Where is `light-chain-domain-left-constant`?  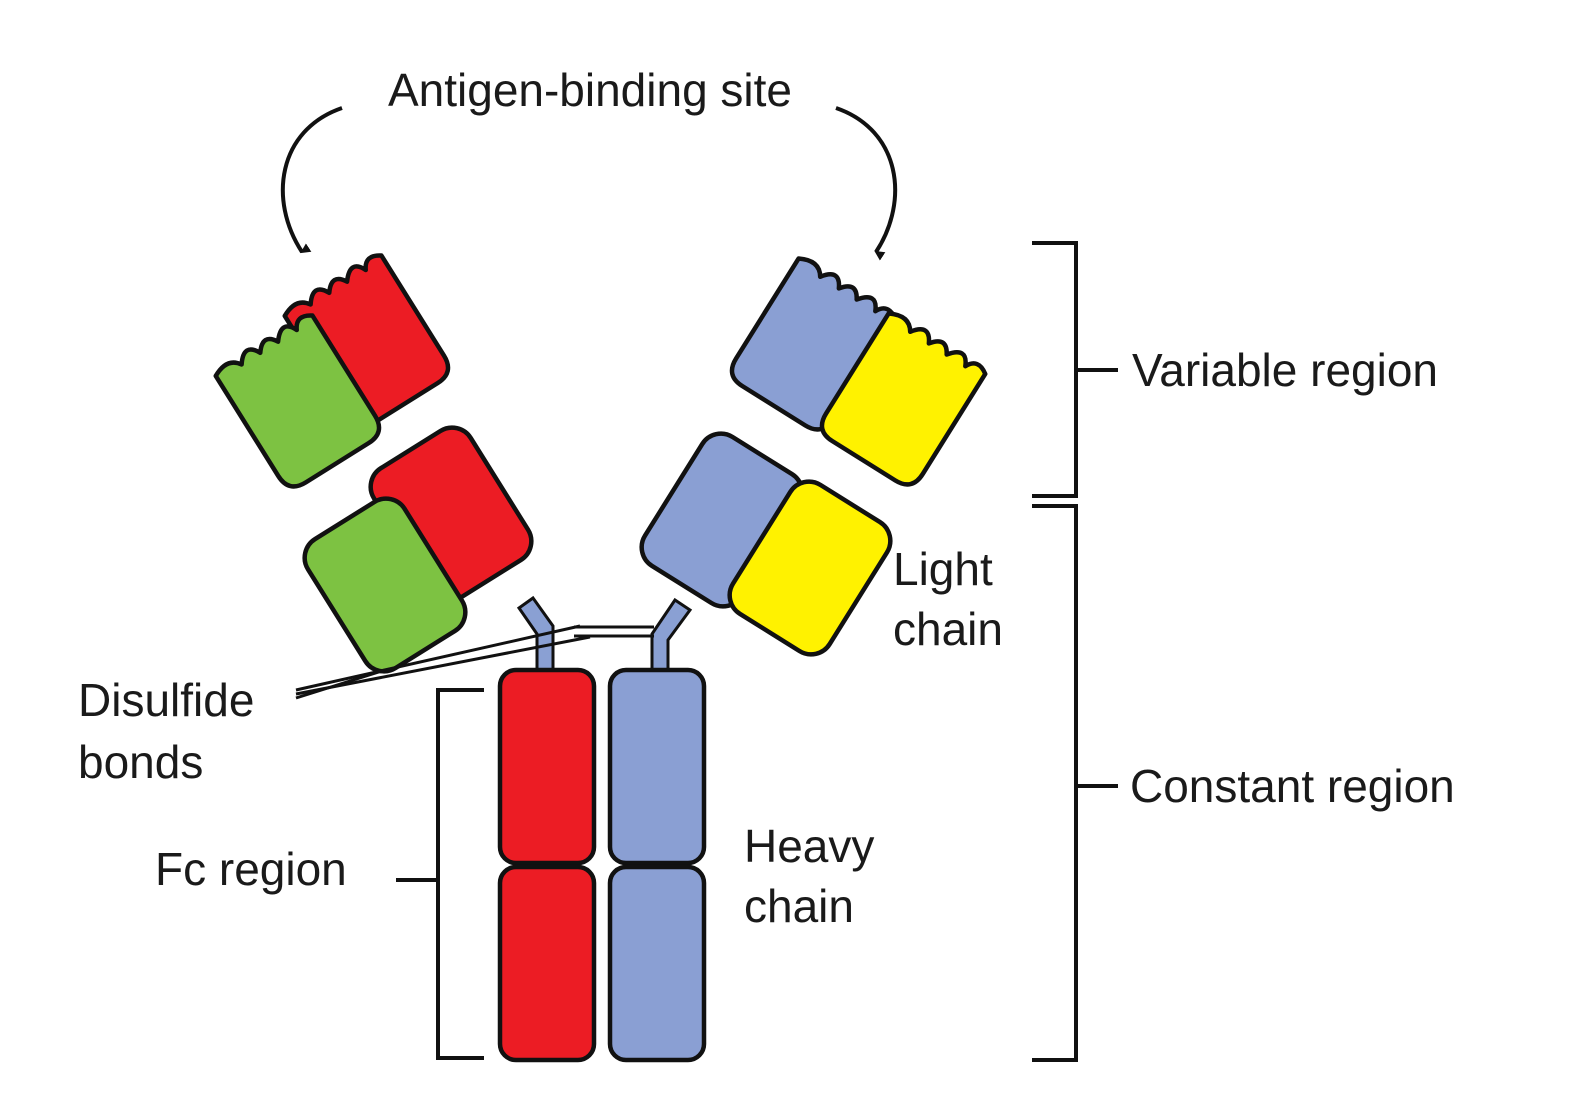 light-chain-domain-left-constant is located at coordinates (385, 585).